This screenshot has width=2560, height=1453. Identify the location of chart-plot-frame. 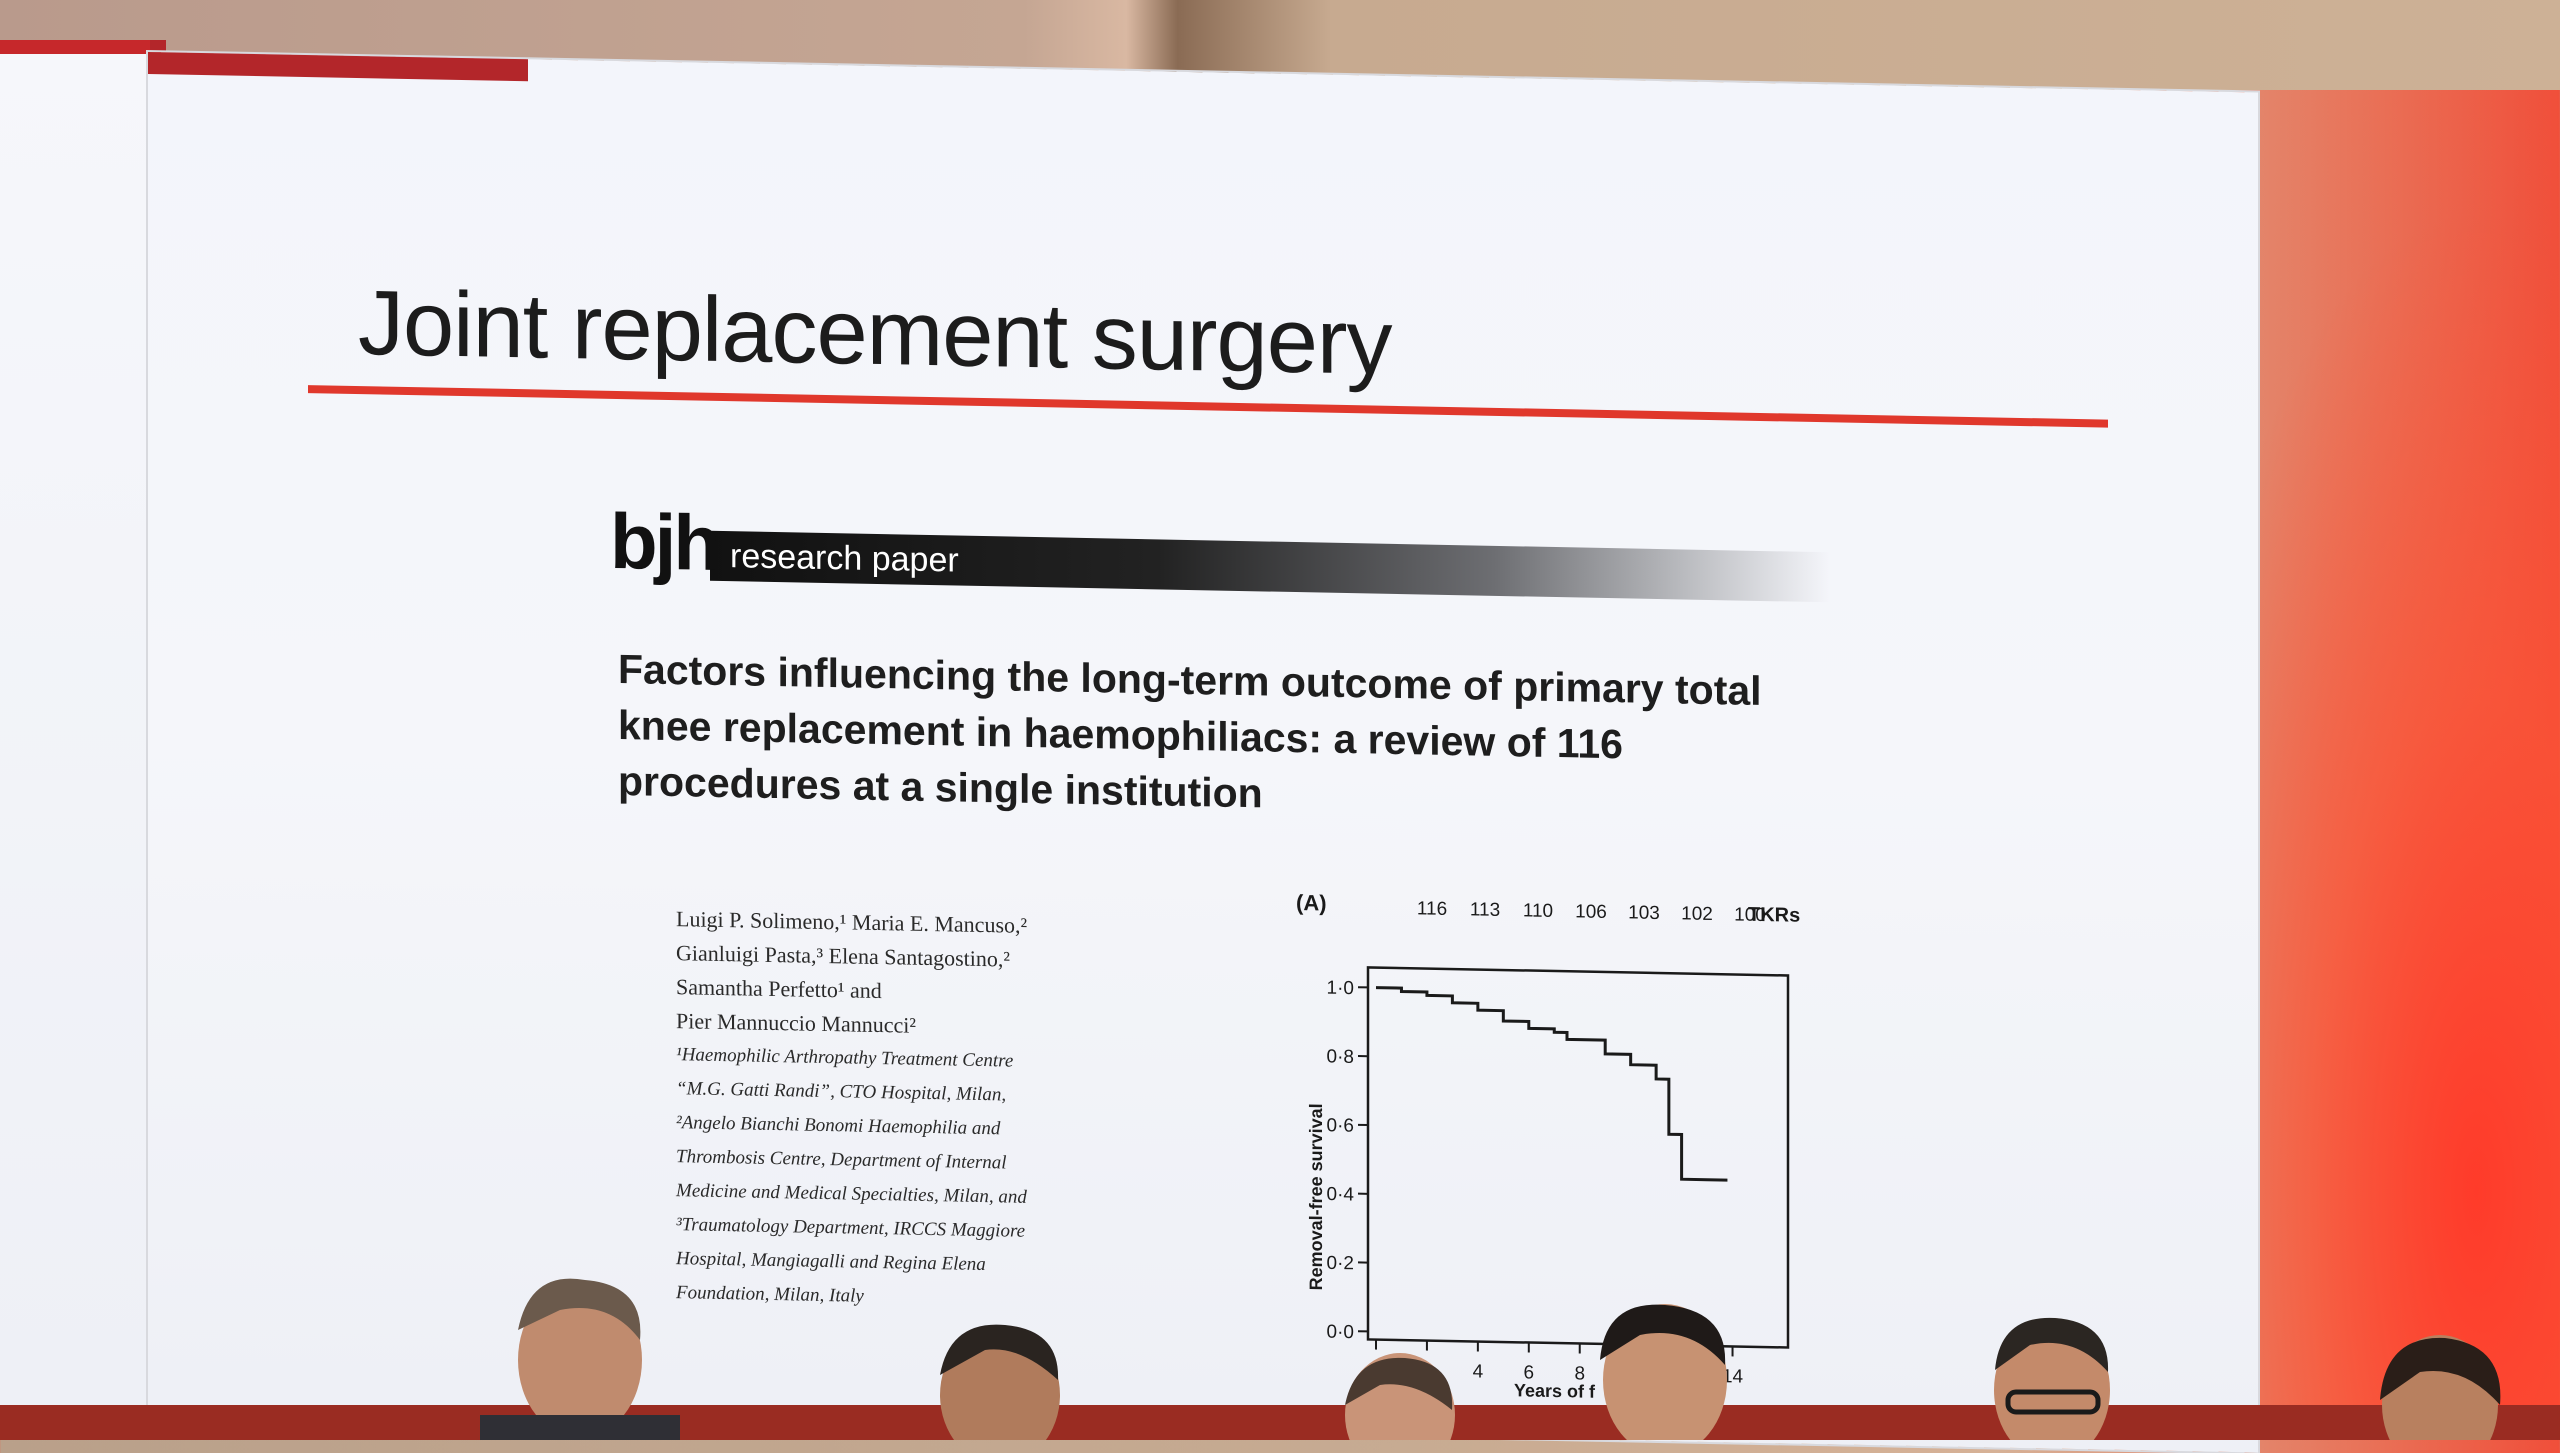
(1578, 1157).